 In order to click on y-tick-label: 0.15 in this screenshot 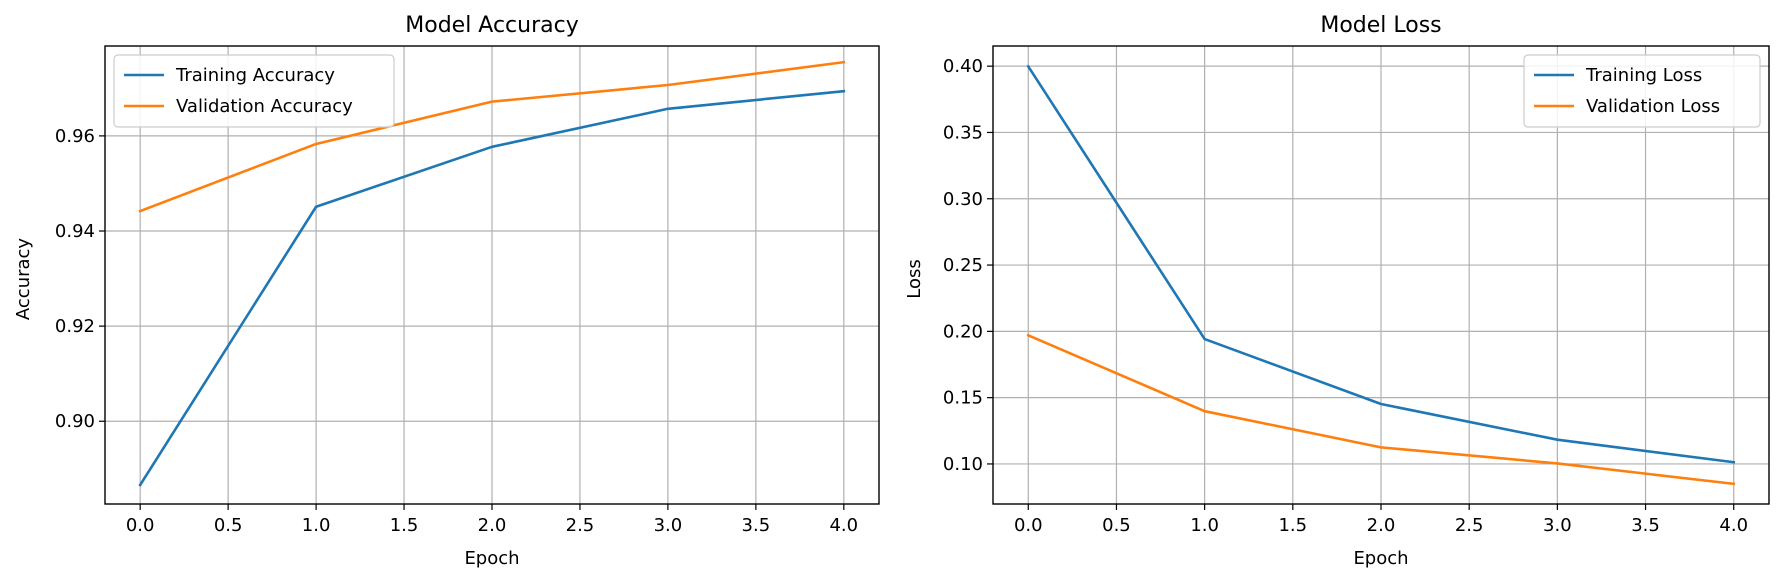, I will do `click(963, 398)`.